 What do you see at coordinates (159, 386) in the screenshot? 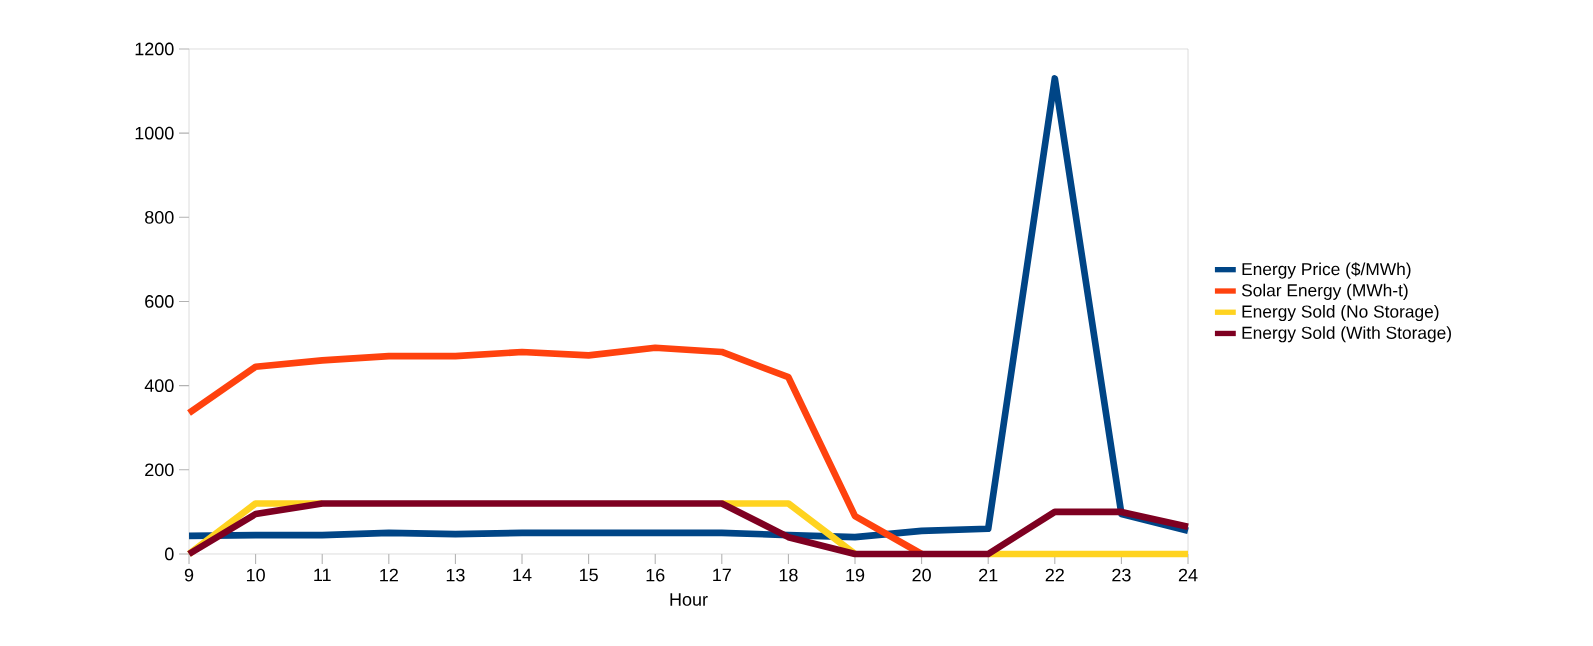
I see `y-tick-label: 400` at bounding box center [159, 386].